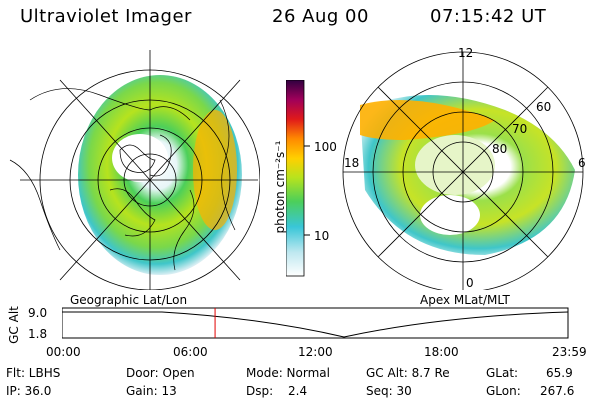 The height and width of the screenshot is (400, 600). What do you see at coordinates (544, 107) in the screenshot?
I see `mlat-label-60: 60` at bounding box center [544, 107].